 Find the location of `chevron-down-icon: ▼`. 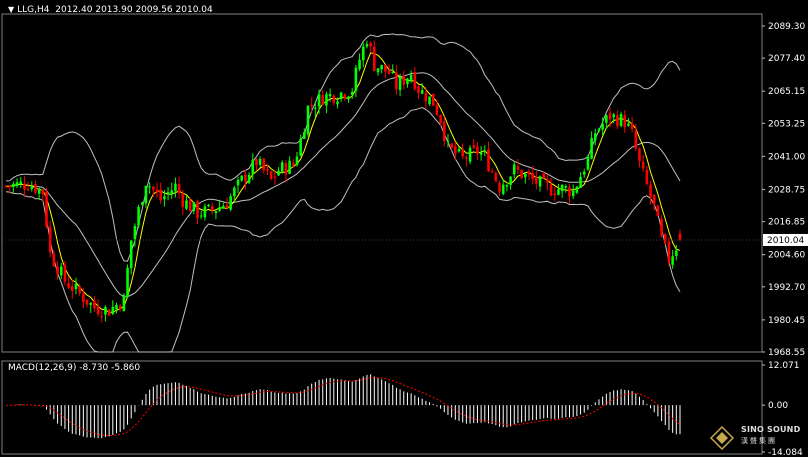

chevron-down-icon: ▼ is located at coordinates (11, 9).